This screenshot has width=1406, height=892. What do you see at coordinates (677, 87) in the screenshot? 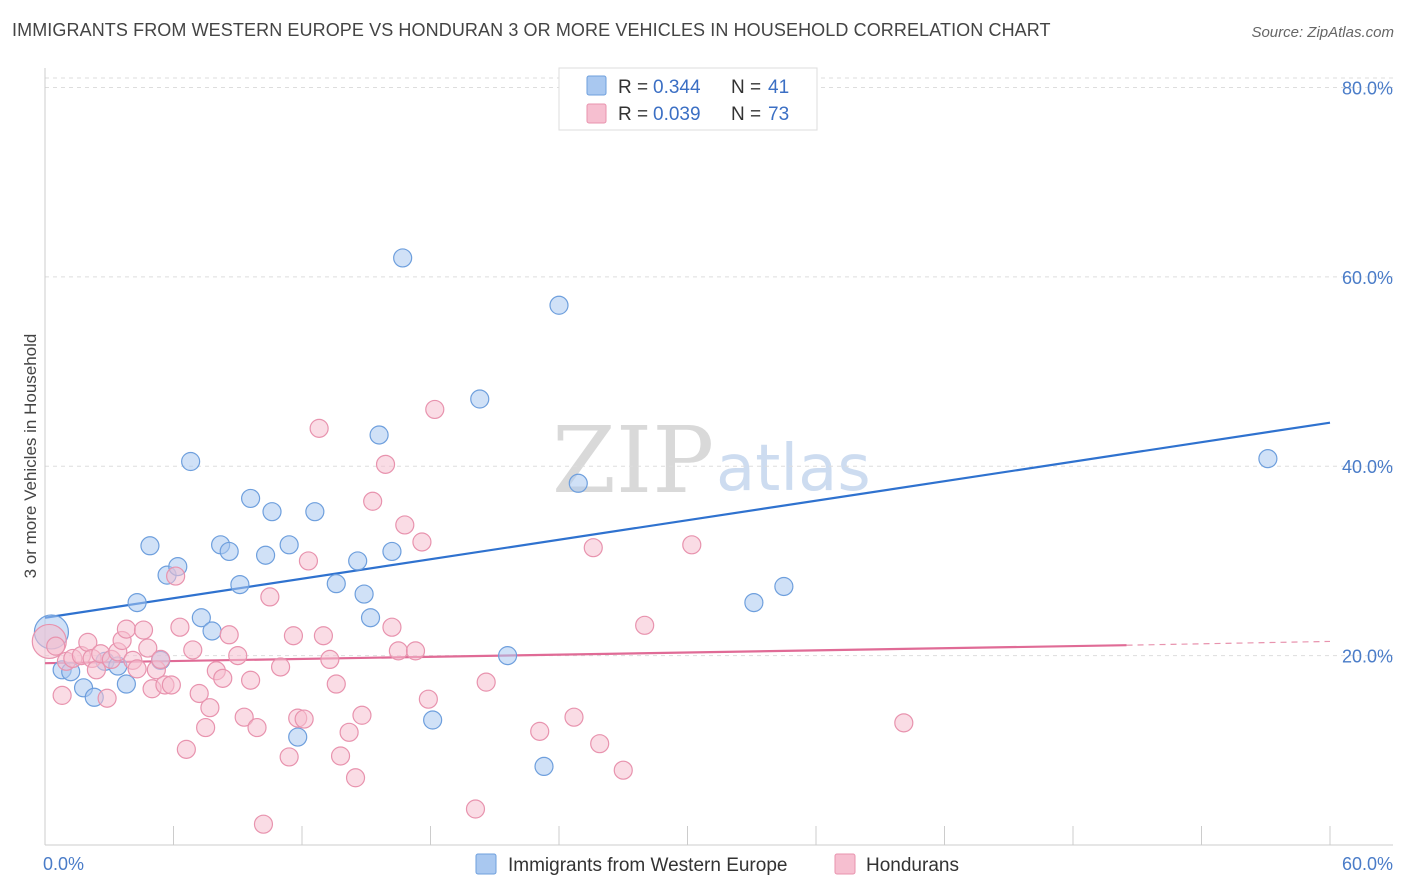
I see `stats-r-value-blue: 0.344` at bounding box center [677, 87].